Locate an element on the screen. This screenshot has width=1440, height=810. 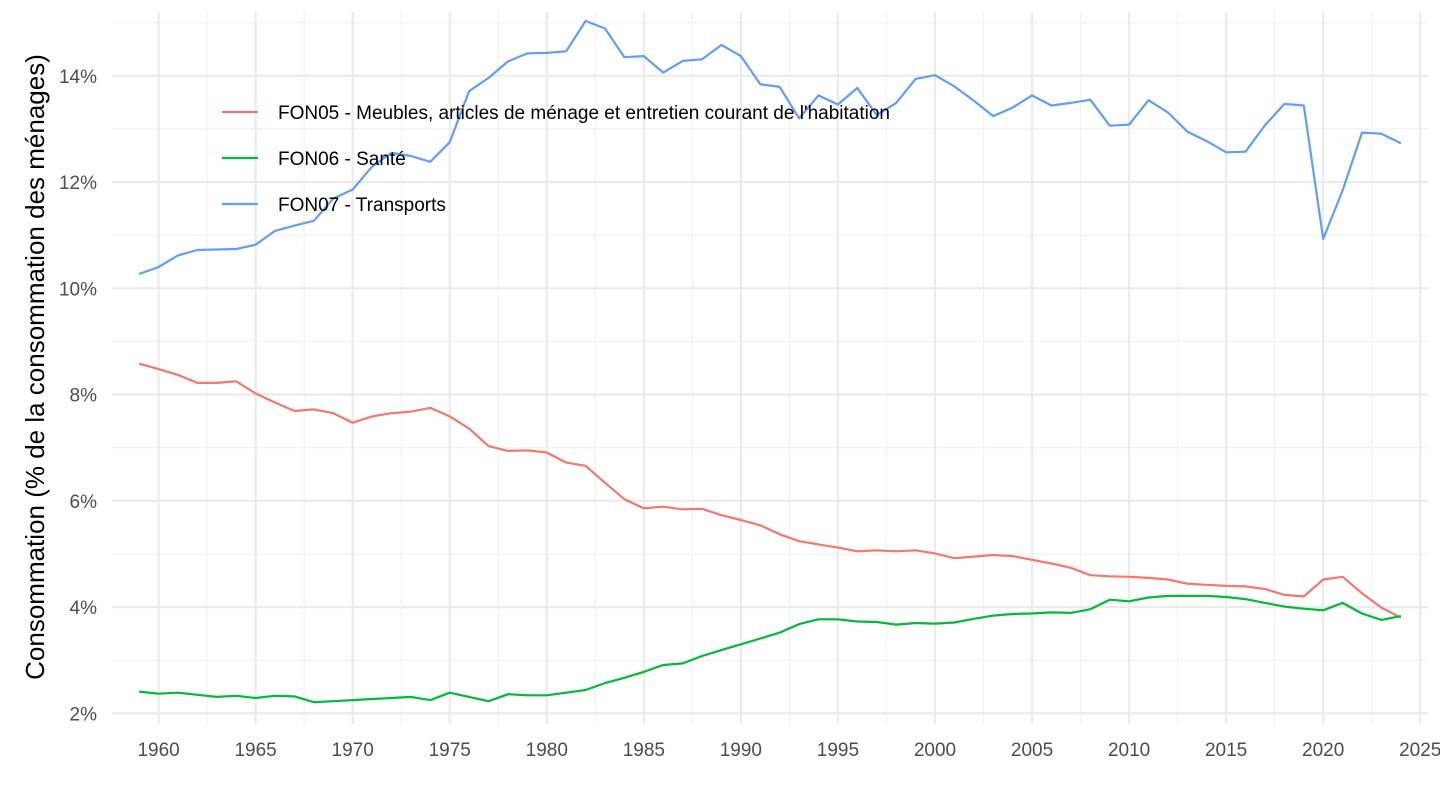
legend-label: FON06 - Santé is located at coordinates (342, 159).